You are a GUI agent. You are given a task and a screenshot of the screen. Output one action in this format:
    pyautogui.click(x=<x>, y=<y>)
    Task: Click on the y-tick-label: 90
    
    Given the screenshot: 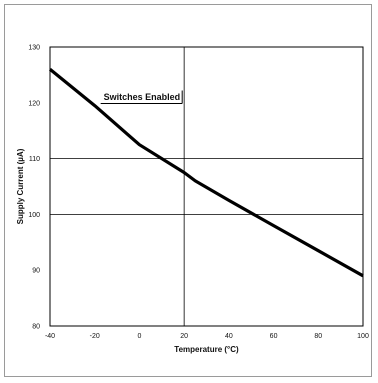 What is the action you would take?
    pyautogui.click(x=36, y=271)
    